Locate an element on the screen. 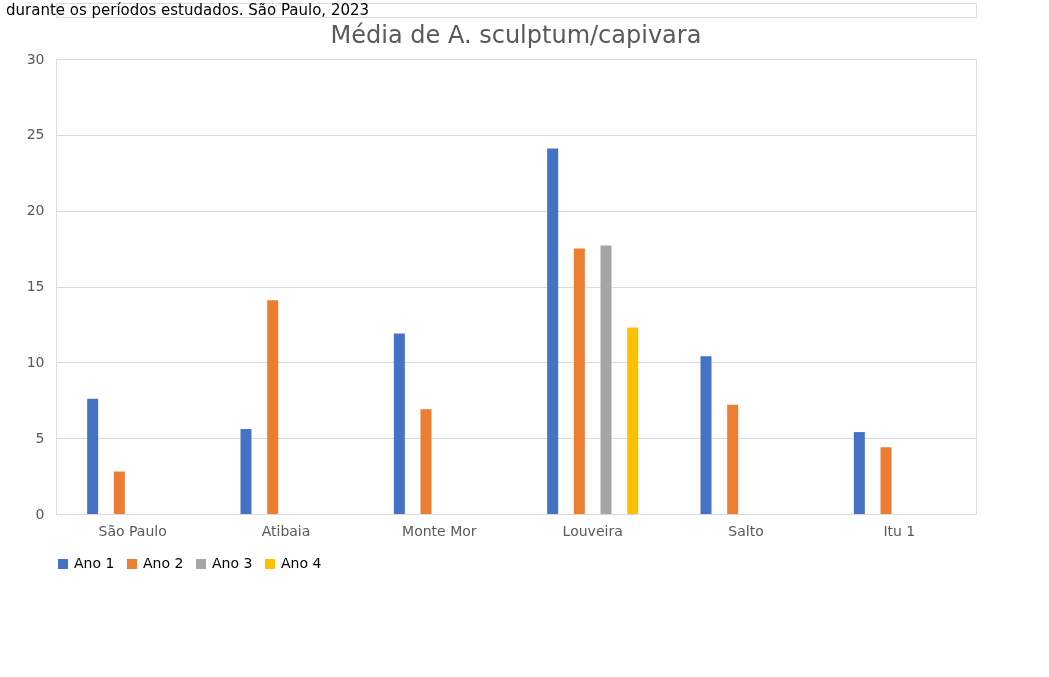 The height and width of the screenshot is (677, 1049). y-tick-label: 15 is located at coordinates (35, 286).